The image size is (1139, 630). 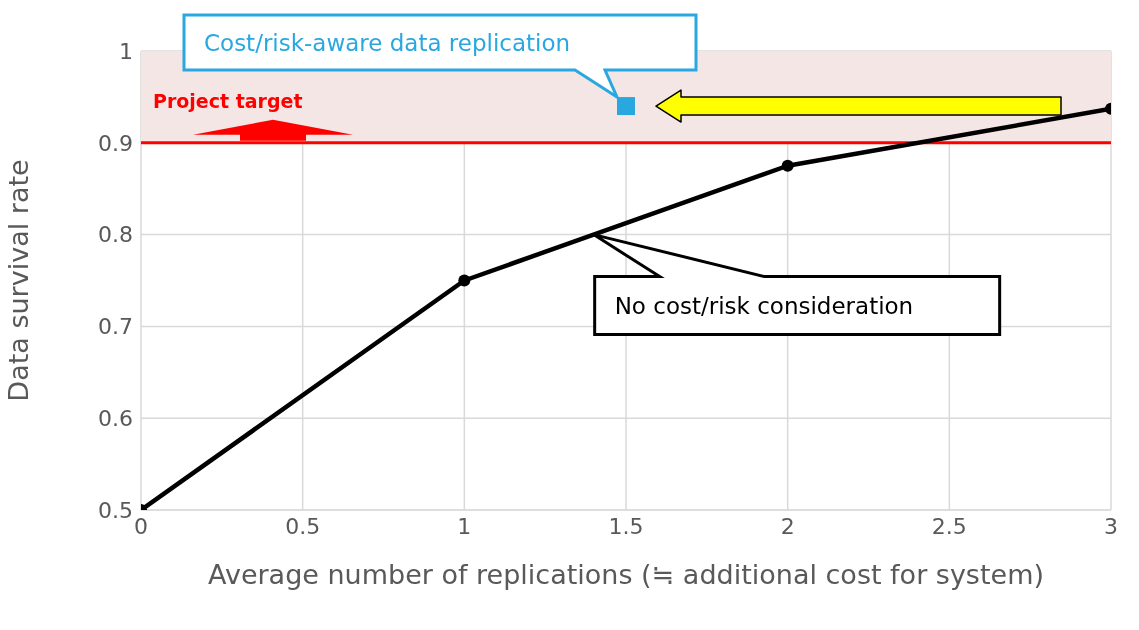 What do you see at coordinates (787, 526) in the screenshot?
I see `x-tick-label: 2` at bounding box center [787, 526].